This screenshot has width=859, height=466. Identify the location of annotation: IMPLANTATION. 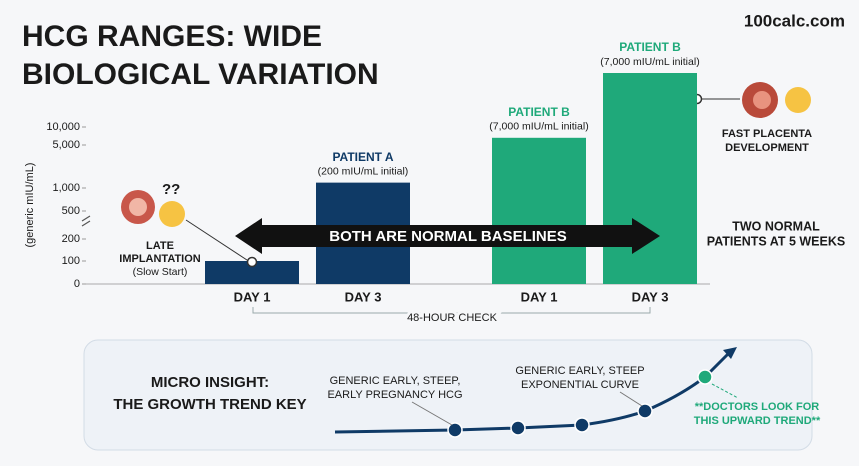
(160, 259).